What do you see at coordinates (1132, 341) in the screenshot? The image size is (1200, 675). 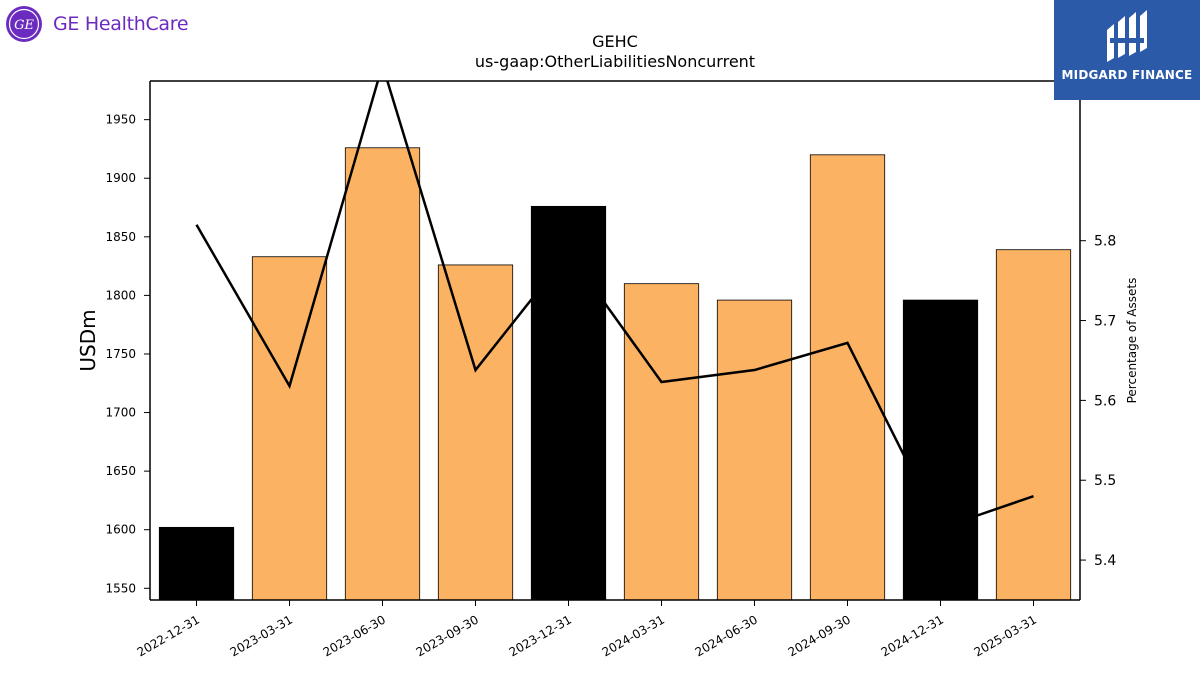 I see `y2-axis-label: Percentage of Assets` at bounding box center [1132, 341].